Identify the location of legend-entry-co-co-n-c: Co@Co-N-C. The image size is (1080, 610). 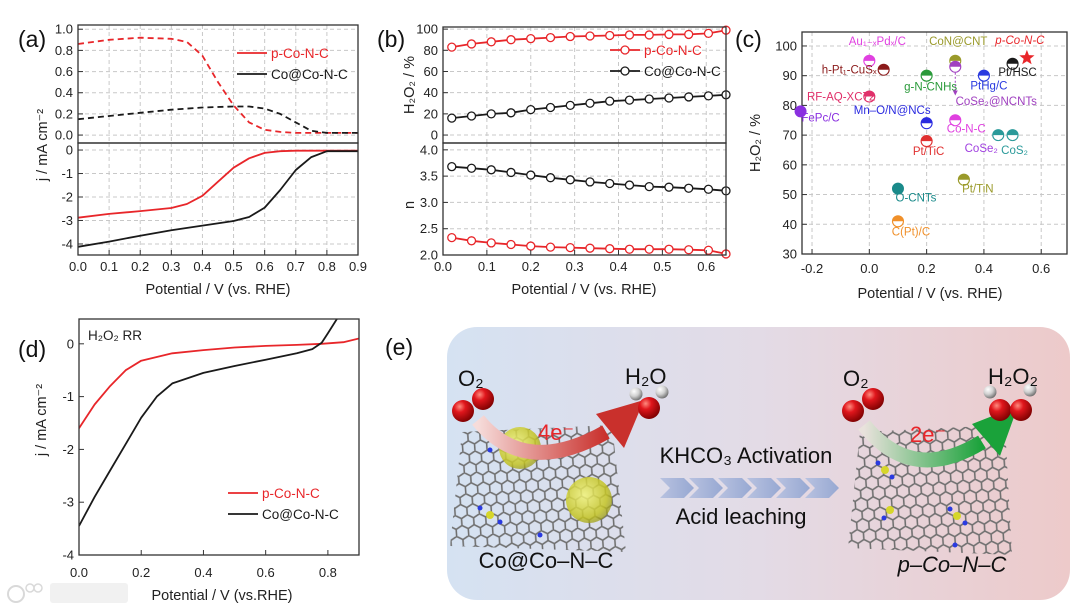
(665, 71).